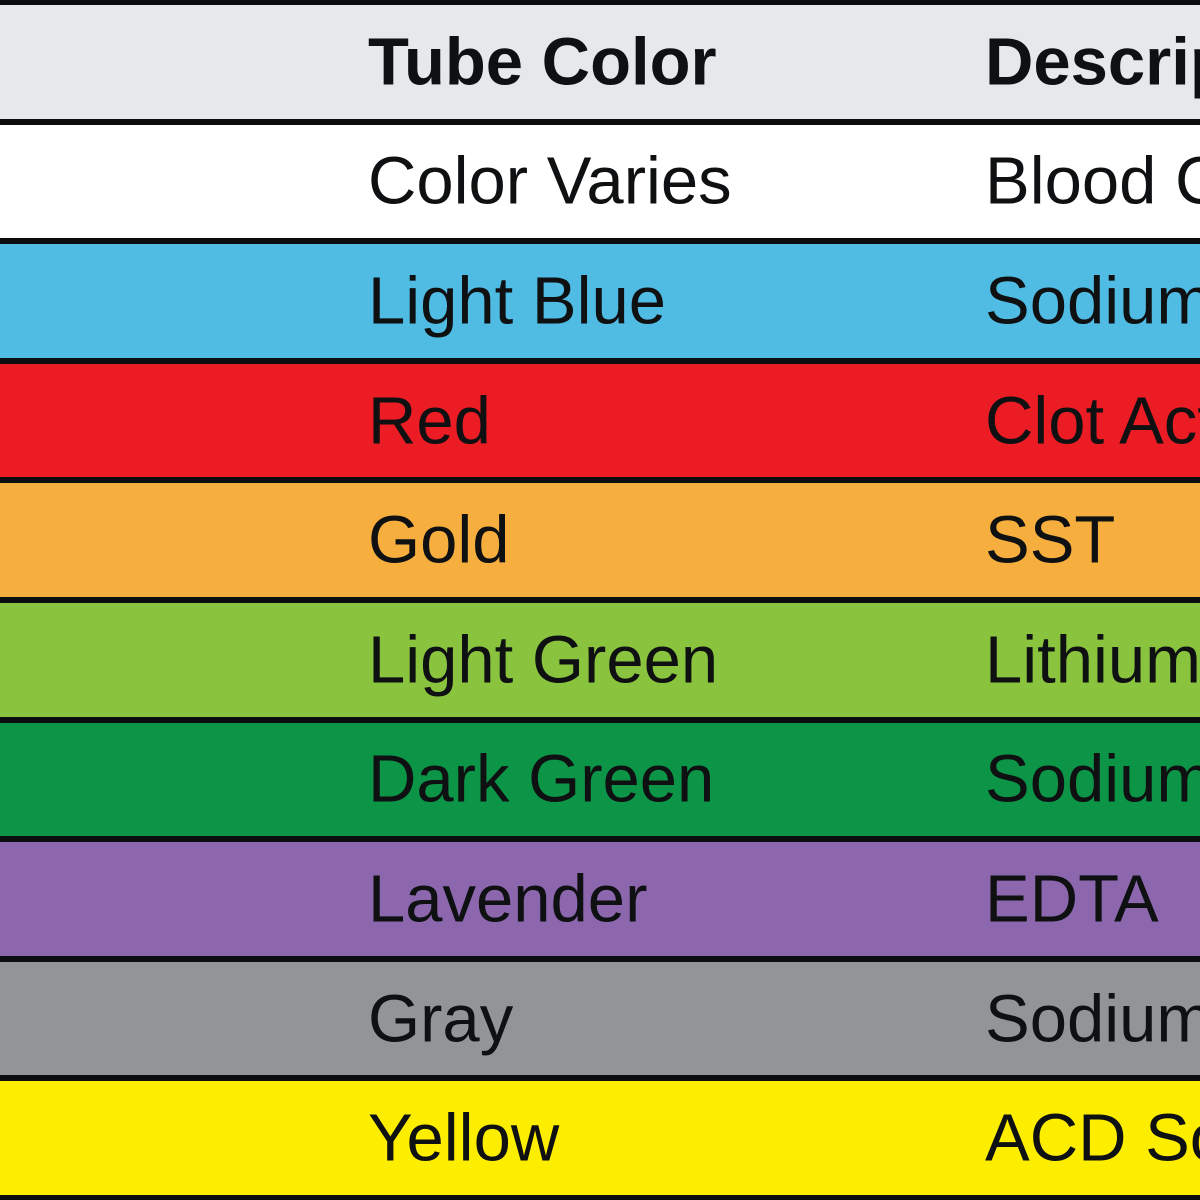 The image size is (1200, 1200). I want to click on table-row: Gold SST, so click(600, 540).